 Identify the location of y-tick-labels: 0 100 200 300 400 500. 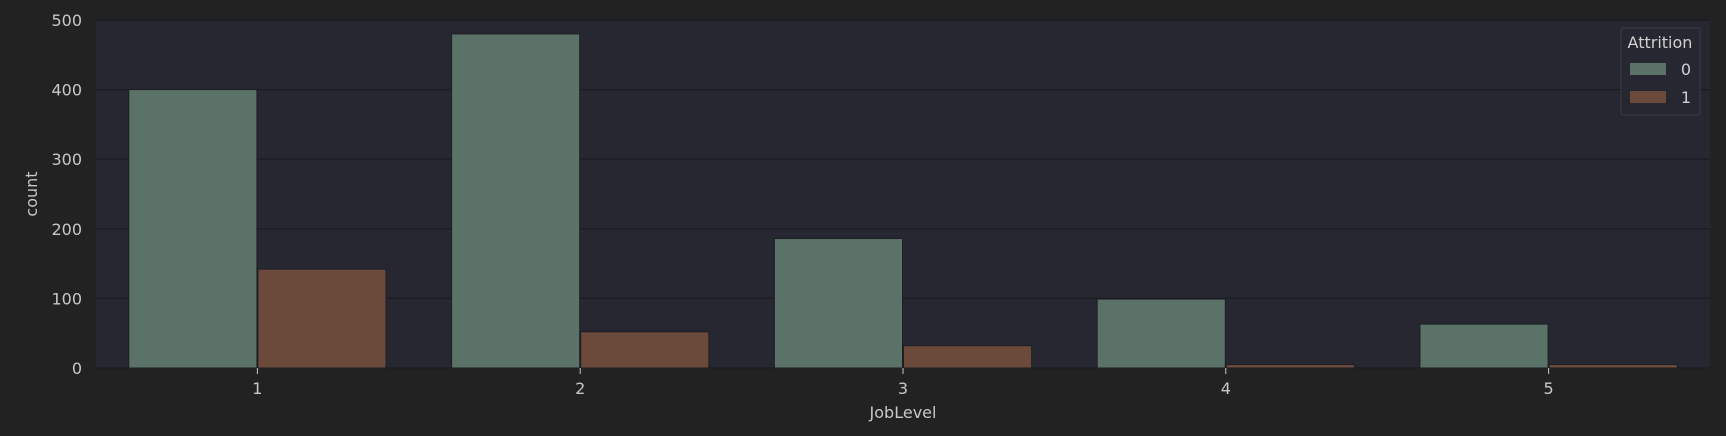
(66, 194).